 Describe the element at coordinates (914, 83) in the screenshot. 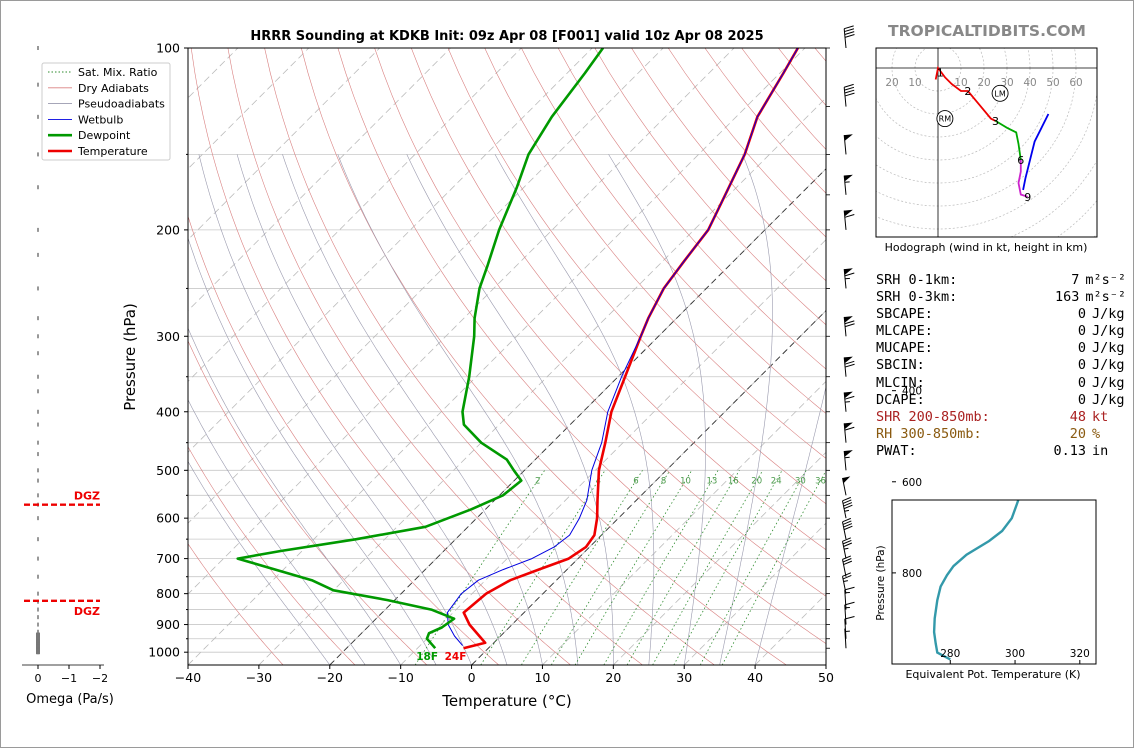

I see `hodograph-ring-label: 10` at that location.